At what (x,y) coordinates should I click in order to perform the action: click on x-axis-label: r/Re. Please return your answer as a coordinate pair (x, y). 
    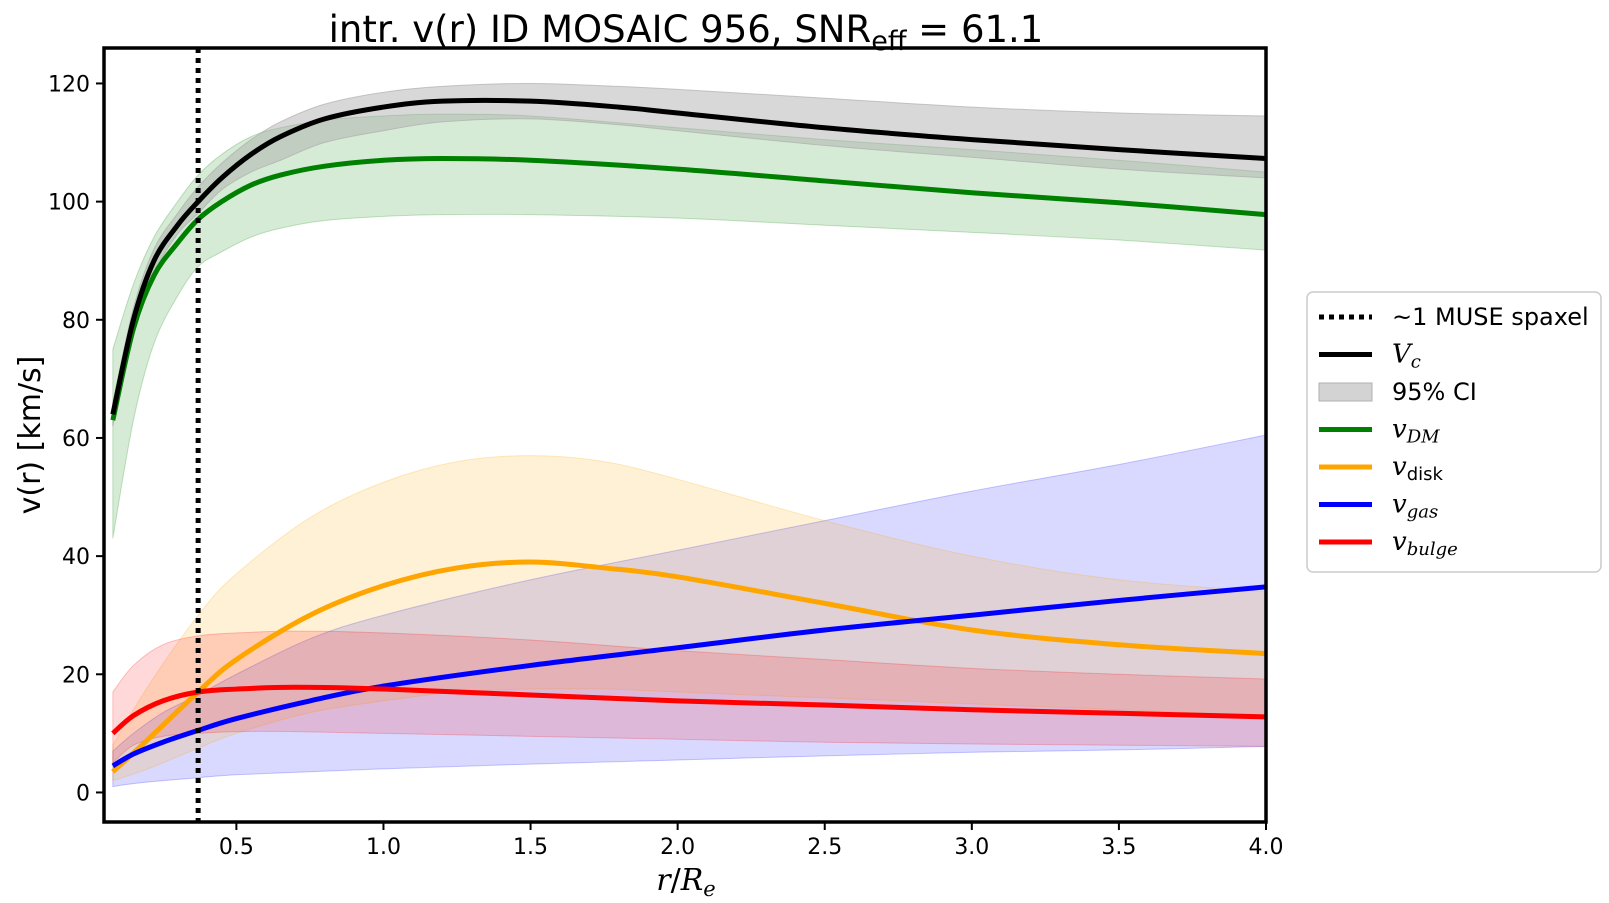
    Looking at the image, I should click on (685, 882).